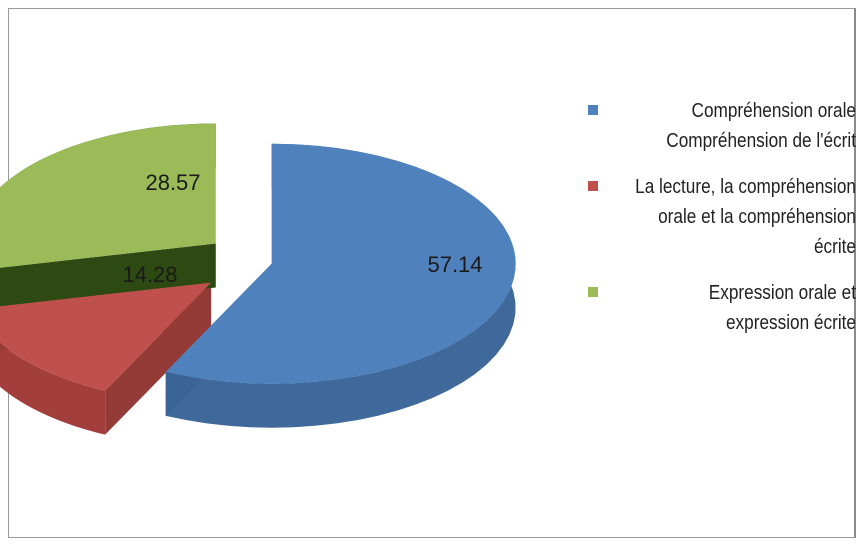 Image resolution: width=866 pixels, height=548 pixels. Describe the element at coordinates (53, 388) in the screenshot. I see `slice-side` at that location.